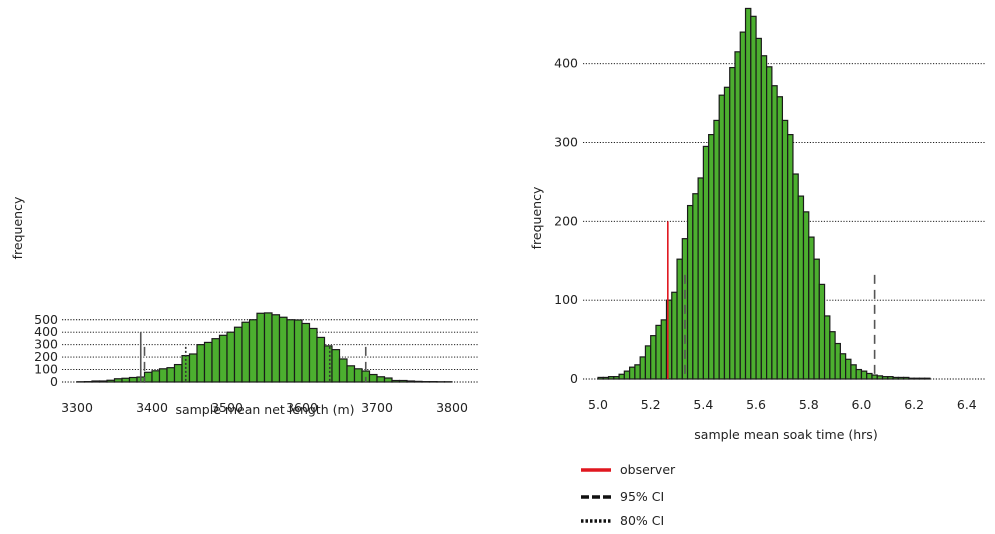 This screenshot has height=534, width=995. Describe the element at coordinates (914, 404) in the screenshot. I see `x-tick-label: 6.2` at that location.